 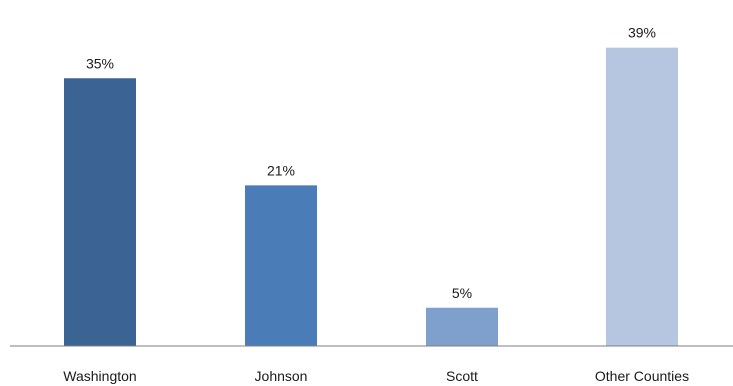 What do you see at coordinates (376, 376) in the screenshot?
I see `x-tick-labels-group: Washington Johnson Scott Other Counties` at bounding box center [376, 376].